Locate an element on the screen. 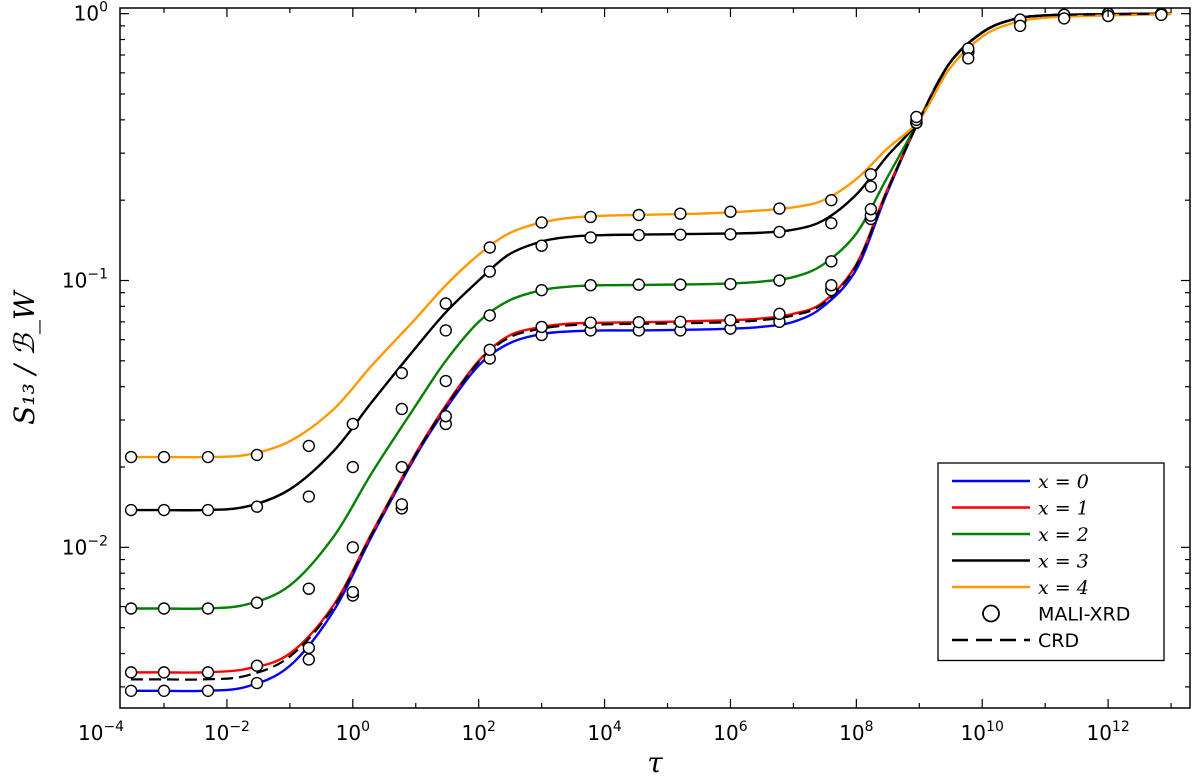 Image resolution: width=1200 pixels, height=778 pixels. legend-label: CRD is located at coordinates (1058, 641).